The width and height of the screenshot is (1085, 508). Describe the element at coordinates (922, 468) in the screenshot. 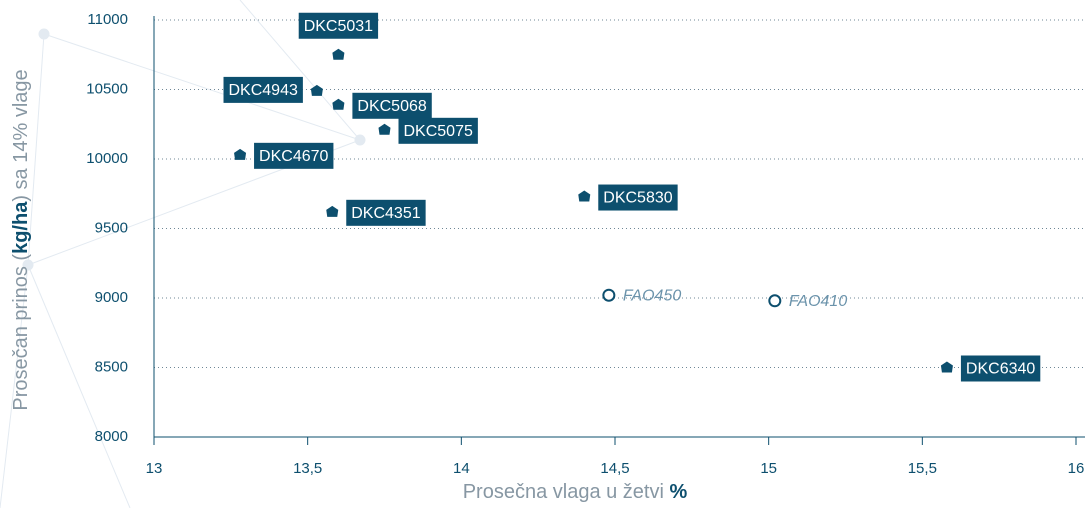

I see `x-tick-label: 15,5` at that location.